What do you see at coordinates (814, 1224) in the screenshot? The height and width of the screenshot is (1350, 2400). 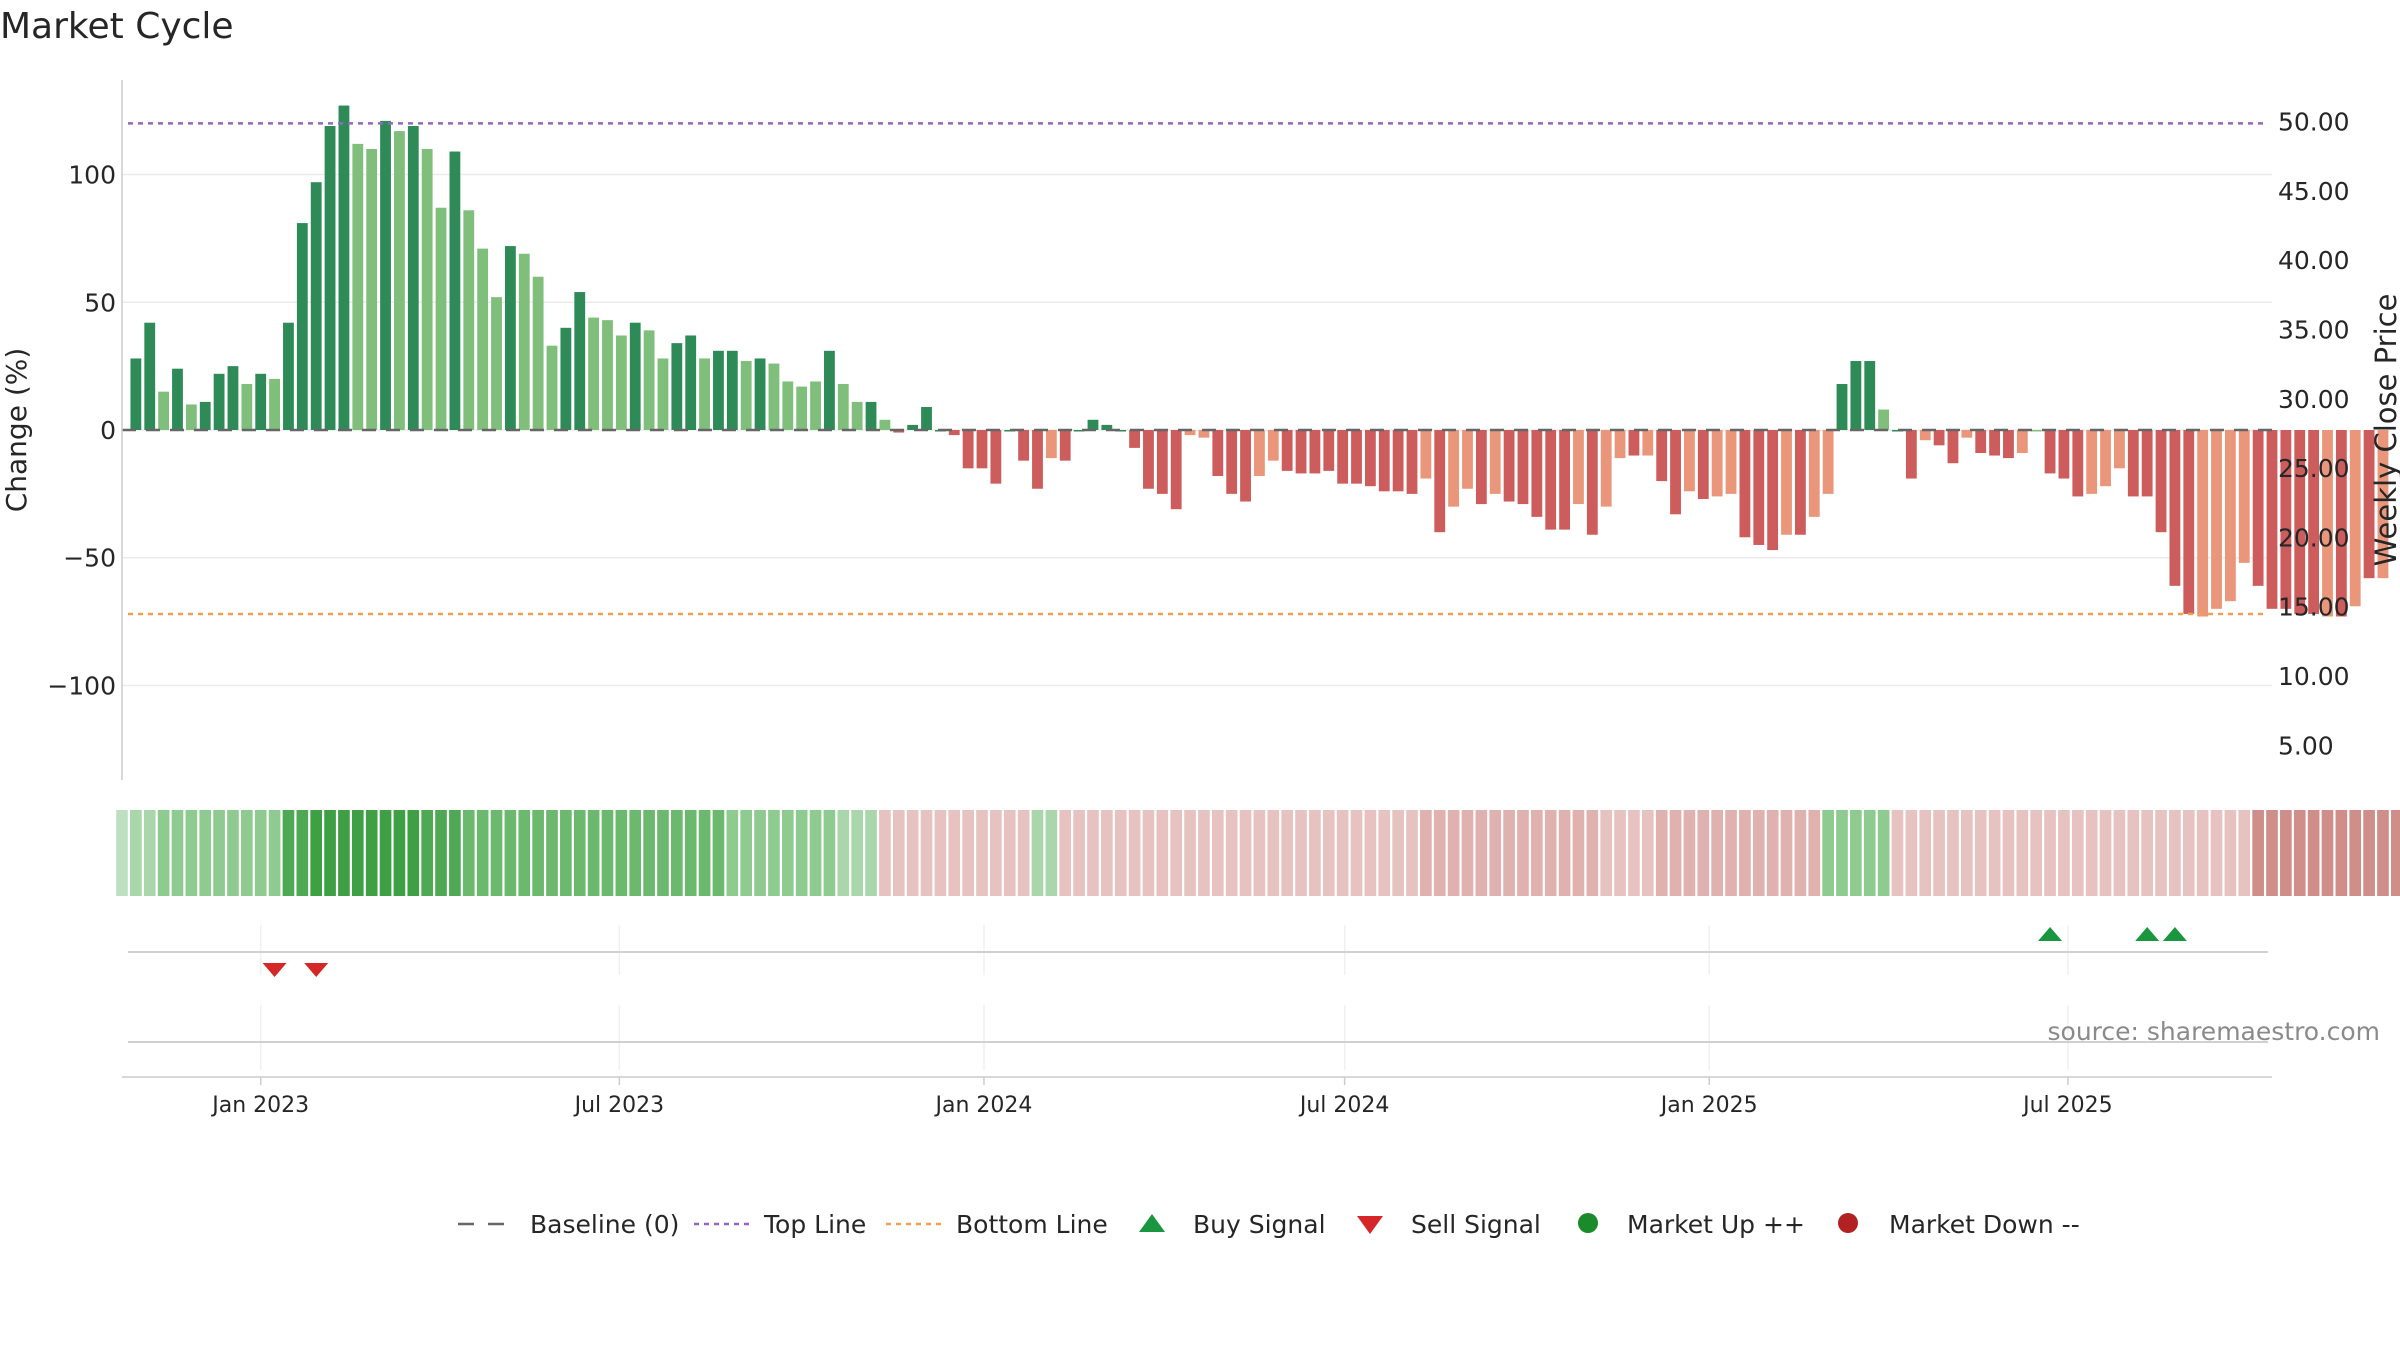 I see `legend-label: Top Line` at bounding box center [814, 1224].